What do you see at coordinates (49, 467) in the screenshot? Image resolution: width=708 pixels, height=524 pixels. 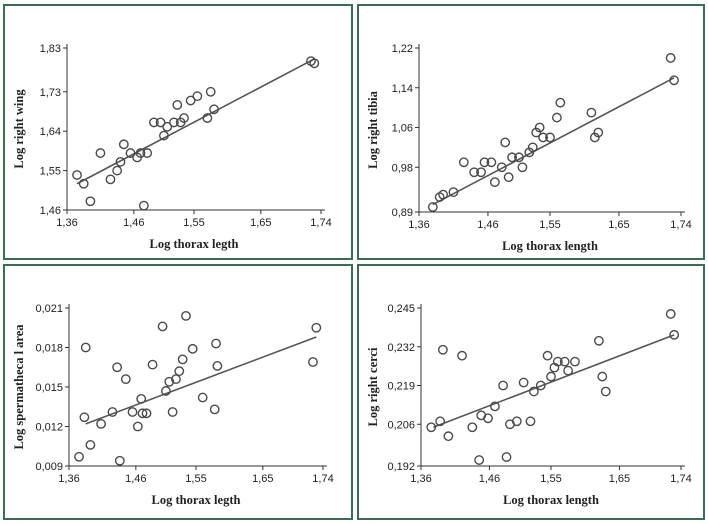 I see `y-tick-label: 0,009` at bounding box center [49, 467].